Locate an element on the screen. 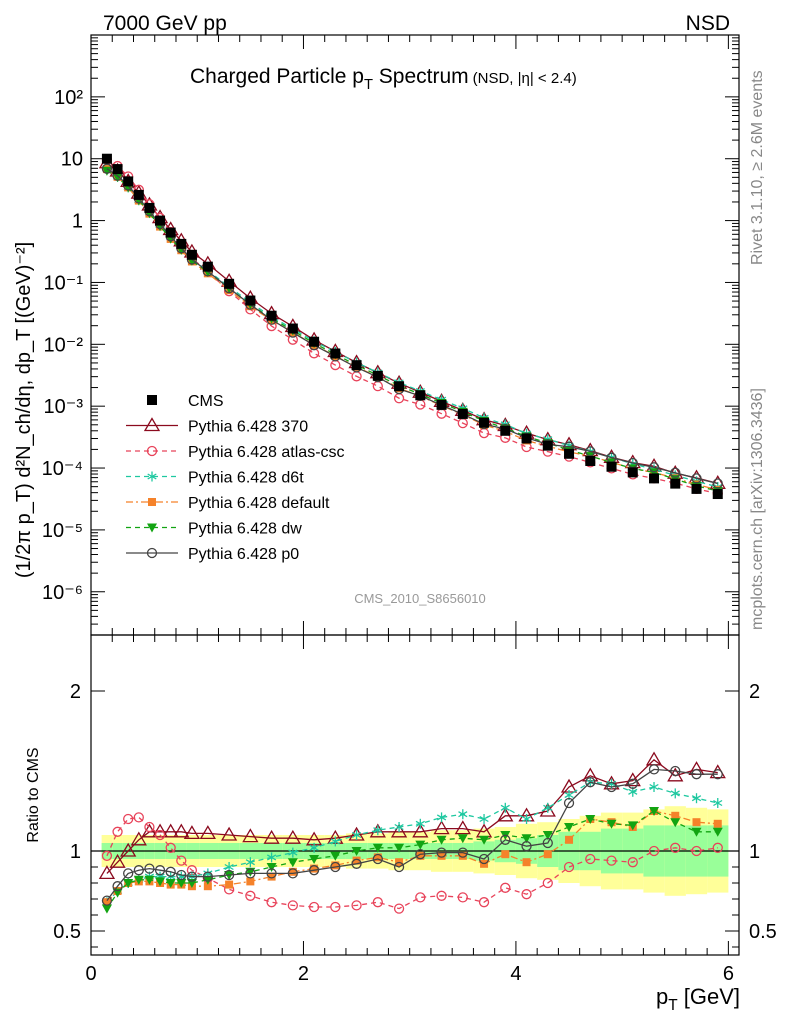  legend-item-default: Pythia 6.428 default is located at coordinates (228, 503).